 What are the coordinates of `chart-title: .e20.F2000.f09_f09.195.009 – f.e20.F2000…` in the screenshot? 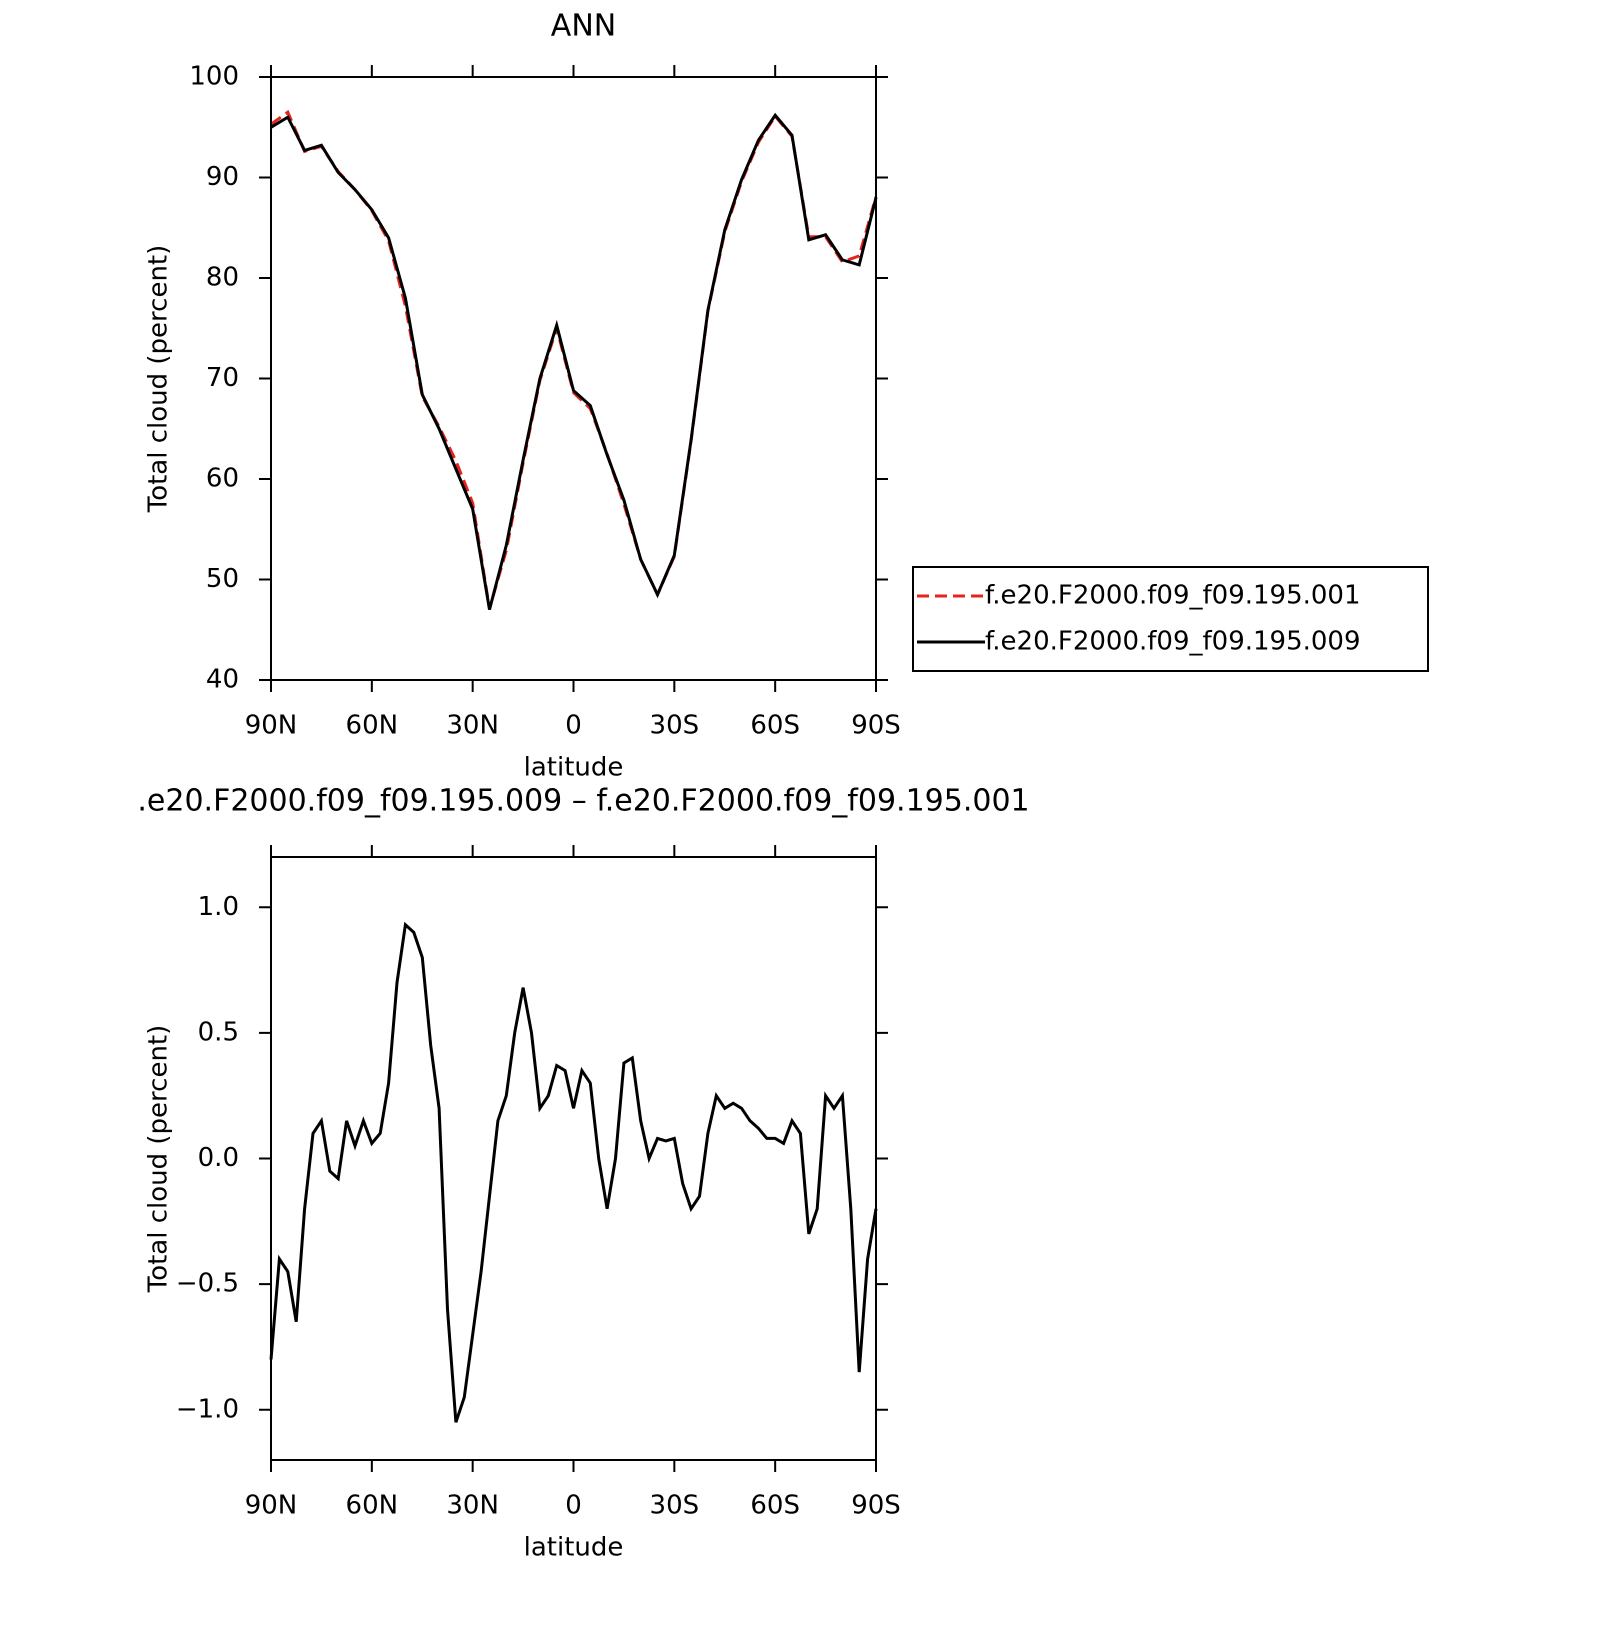 It's located at (583, 801).